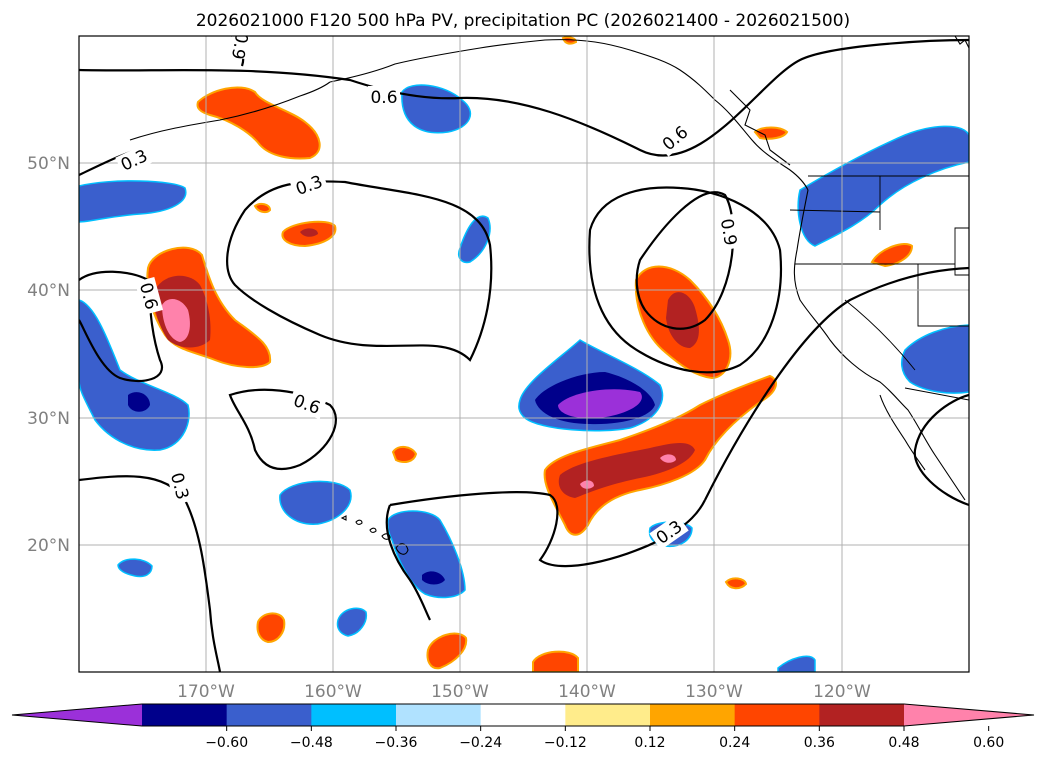  Describe the element at coordinates (835, 211) in the screenshot. I see `border-washington-oregon` at that location.